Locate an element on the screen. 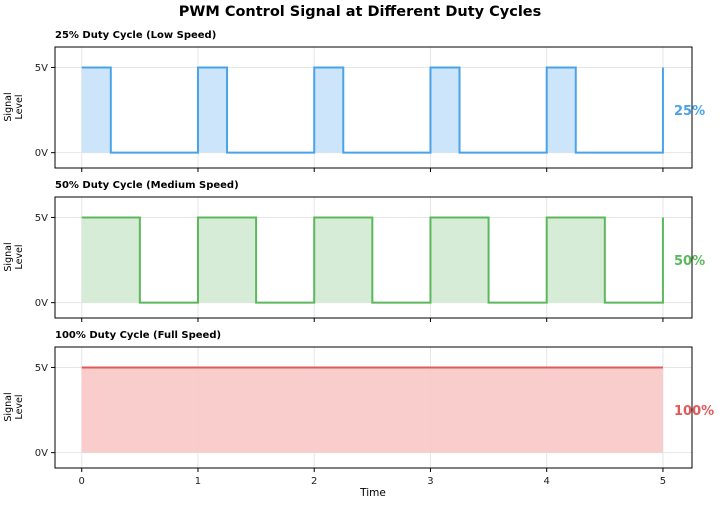 The height and width of the screenshot is (507, 720). duty-cycle-label: 100% is located at coordinates (694, 411).